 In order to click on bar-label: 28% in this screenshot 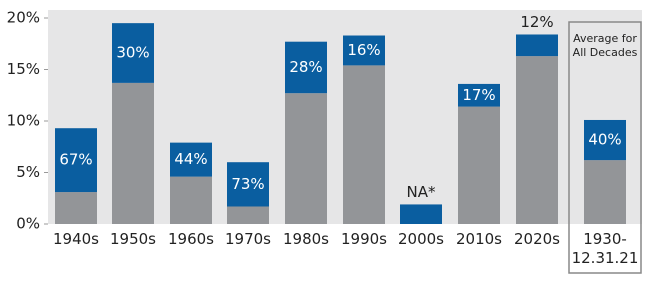, I will do `click(305, 67)`.